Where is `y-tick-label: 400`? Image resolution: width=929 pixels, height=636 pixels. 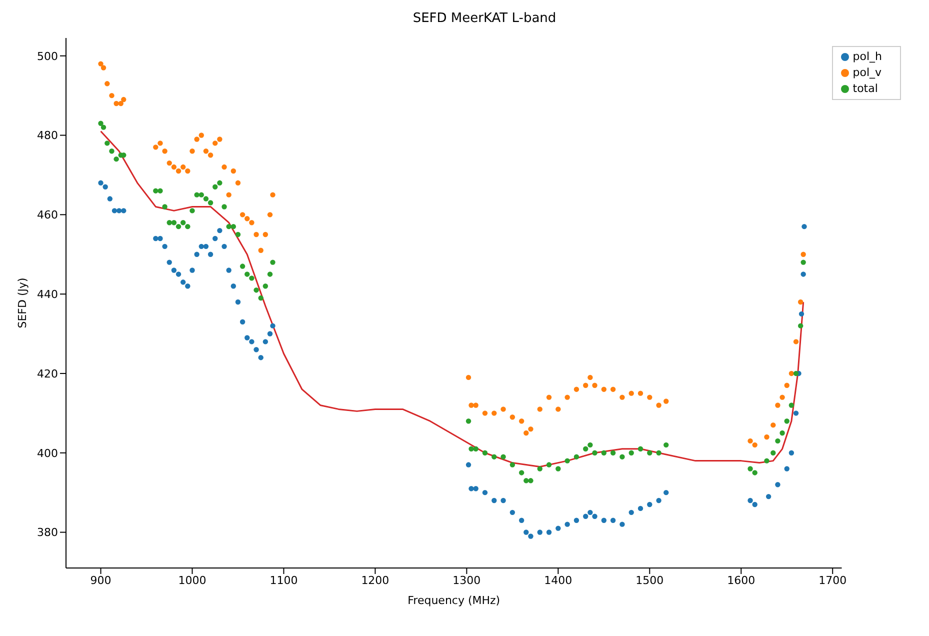
y-tick-label: 400 is located at coordinates (47, 453).